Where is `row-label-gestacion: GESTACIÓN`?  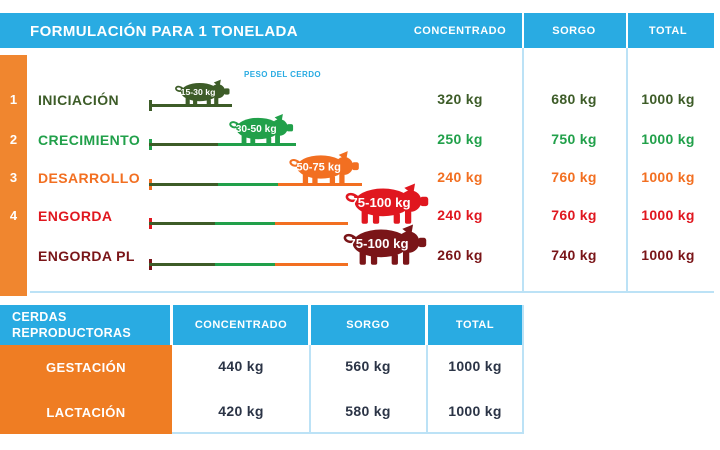 row-label-gestacion: GESTACIÓN is located at coordinates (86, 367).